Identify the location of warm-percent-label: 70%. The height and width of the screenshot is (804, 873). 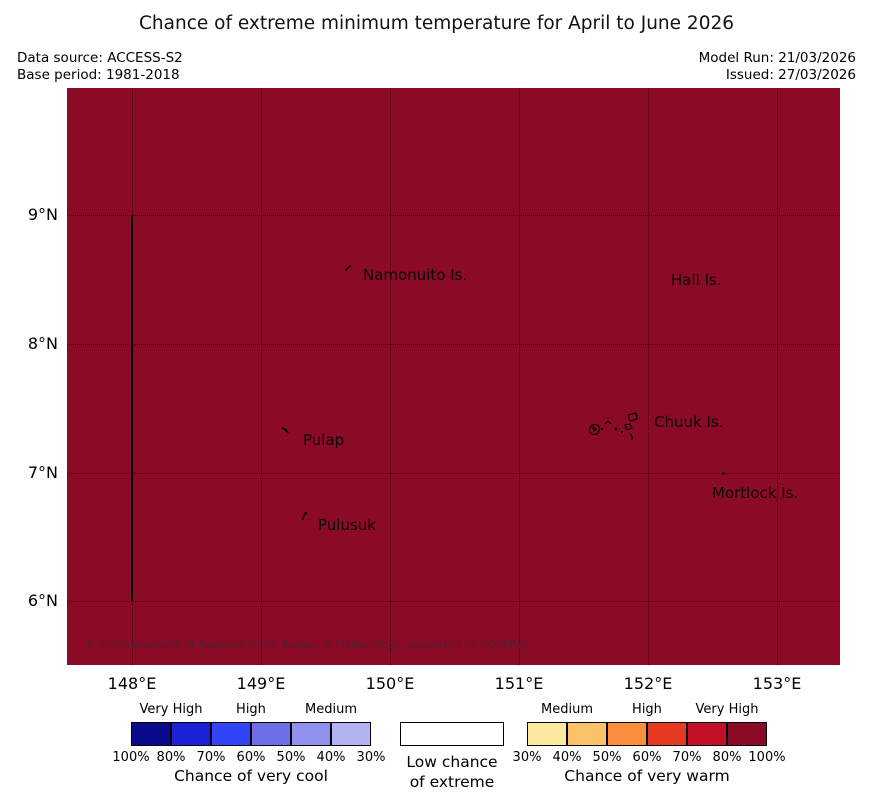
(687, 757).